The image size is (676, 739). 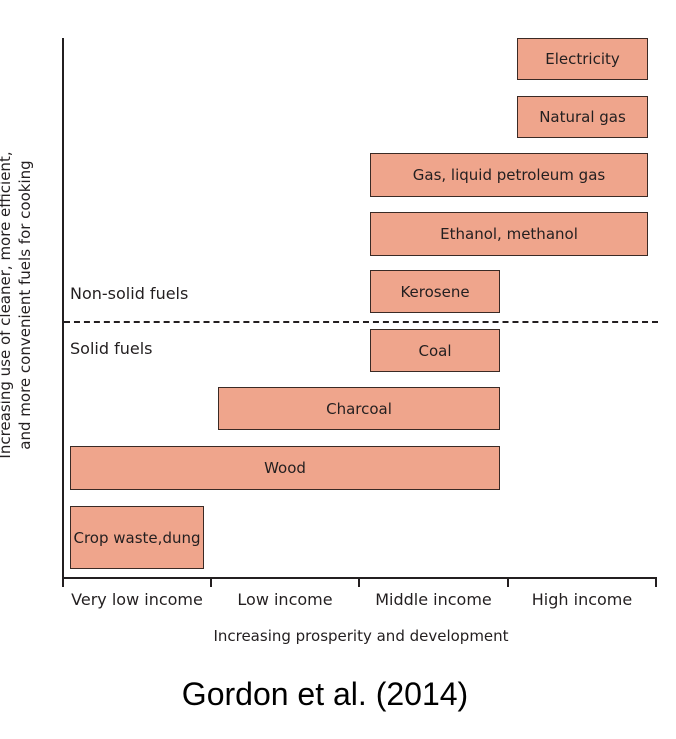 What do you see at coordinates (361, 322) in the screenshot?
I see `solid-nonsolid-divider` at bounding box center [361, 322].